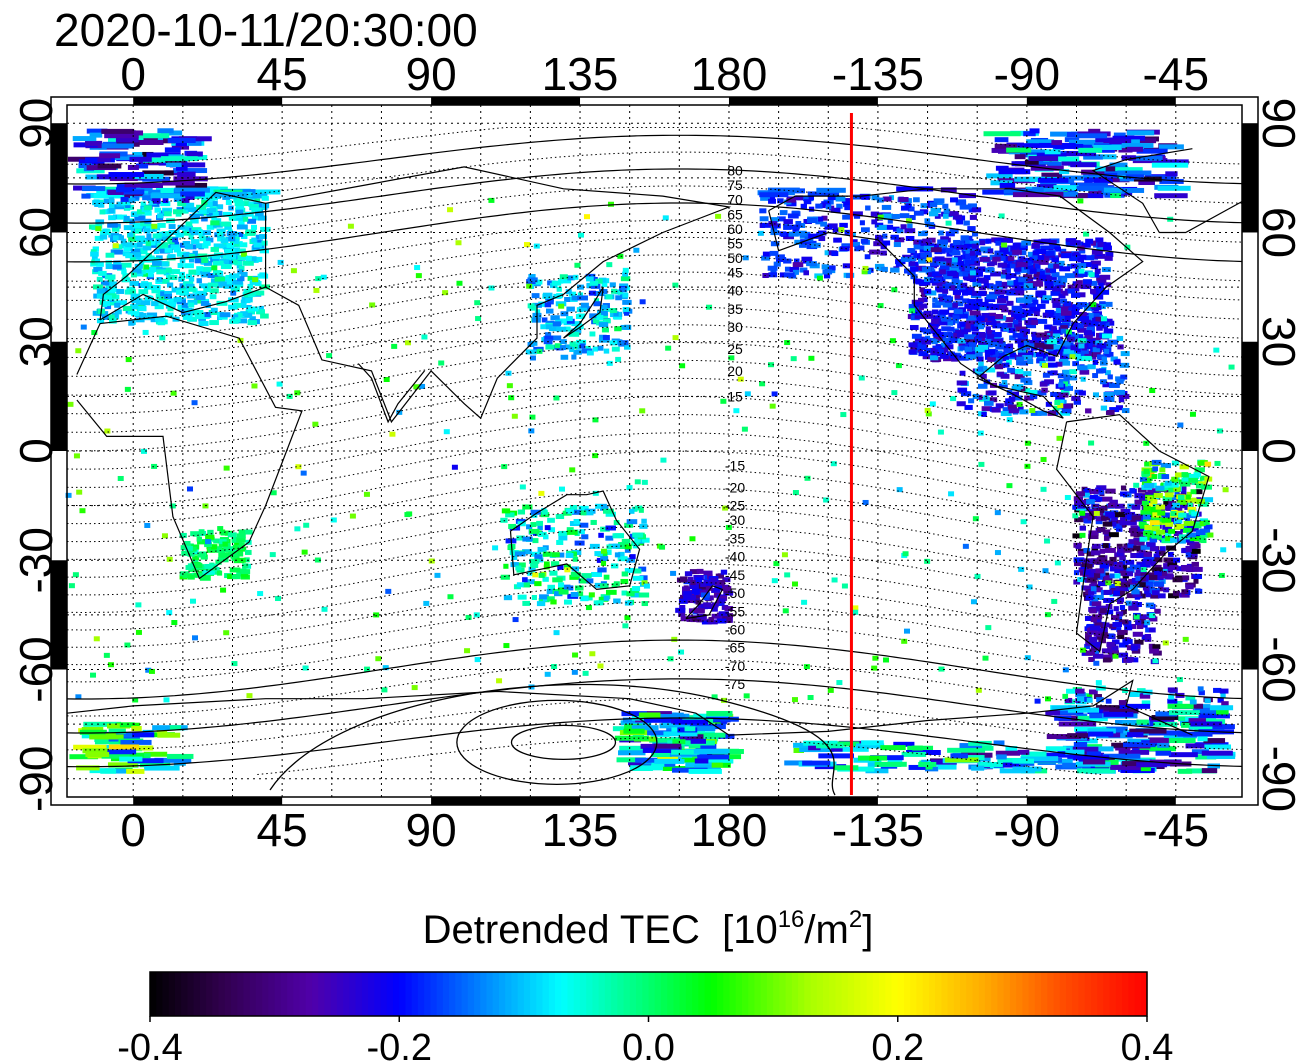  Describe the element at coordinates (59, 178) in the screenshot. I see `frame-bar-left` at that location.